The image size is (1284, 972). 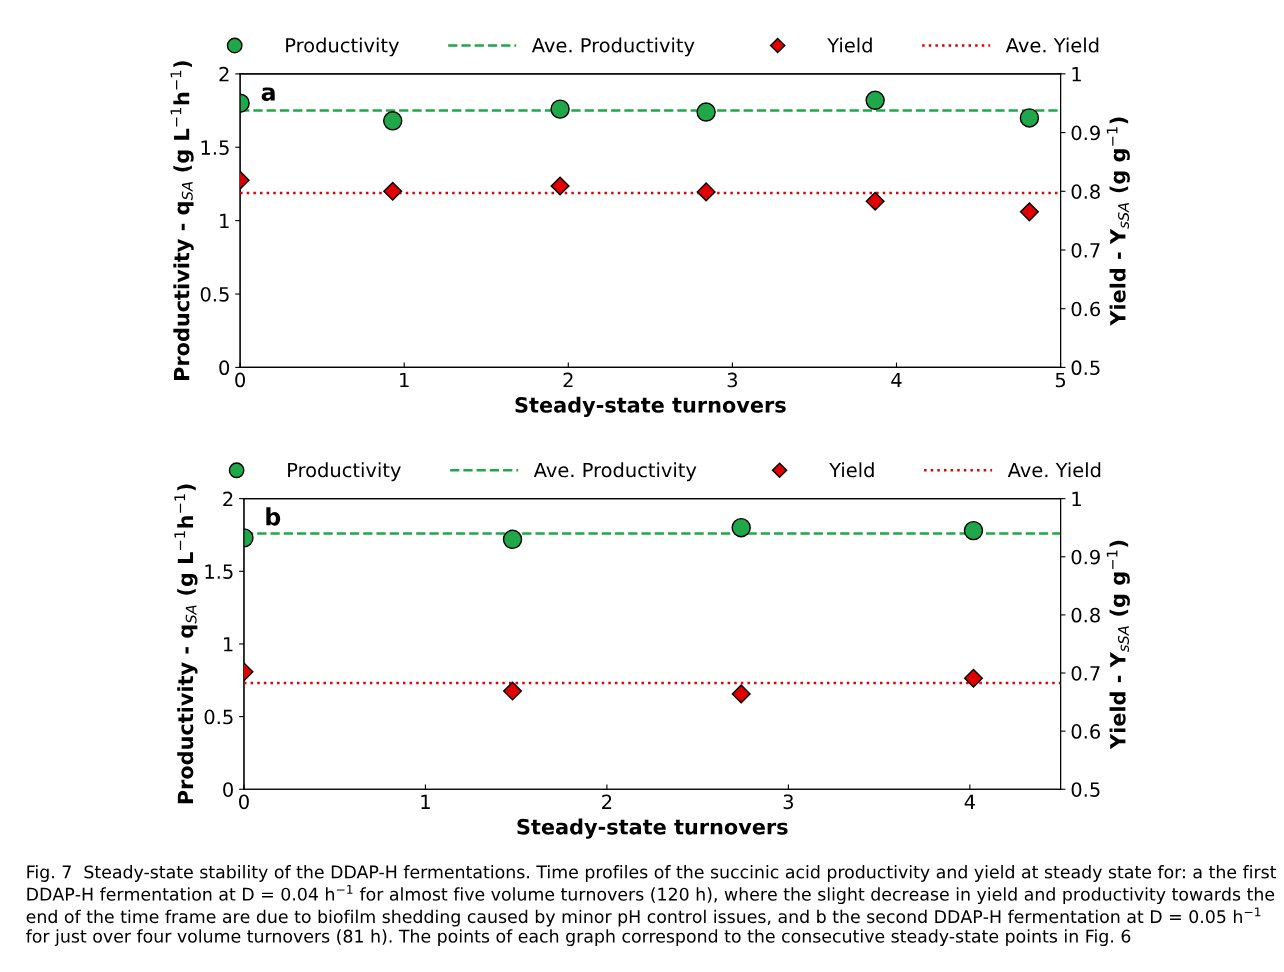 What do you see at coordinates (651, 906) in the screenshot?
I see `text: Fig. 7 Steady-state stability of the DDAP-H fermentations. Time profiles of the succinic acid productivity and yield at steady state for: a the first DDAP-H fermentation at D = 0.04 h$^{−1}$ for almost five volume turnovers (120 h), where the slight decrease in yield and productivity towards the end of the time frame are due to biofilm shedding caused by minor pH control issues, and b the second DDAP-H fermentation at D = 0.05 h$^{−1}$ for just over four volume turnovers (81 h). The points of each graph correspond to the consecutive steady-state points in Fig. 6` at bounding box center [651, 906].